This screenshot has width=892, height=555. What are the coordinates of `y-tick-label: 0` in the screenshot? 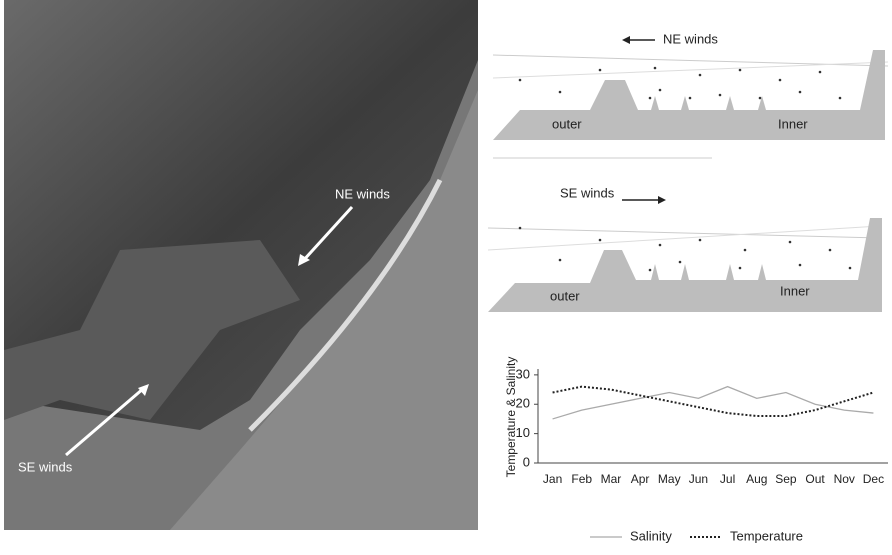 It's located at (526, 461).